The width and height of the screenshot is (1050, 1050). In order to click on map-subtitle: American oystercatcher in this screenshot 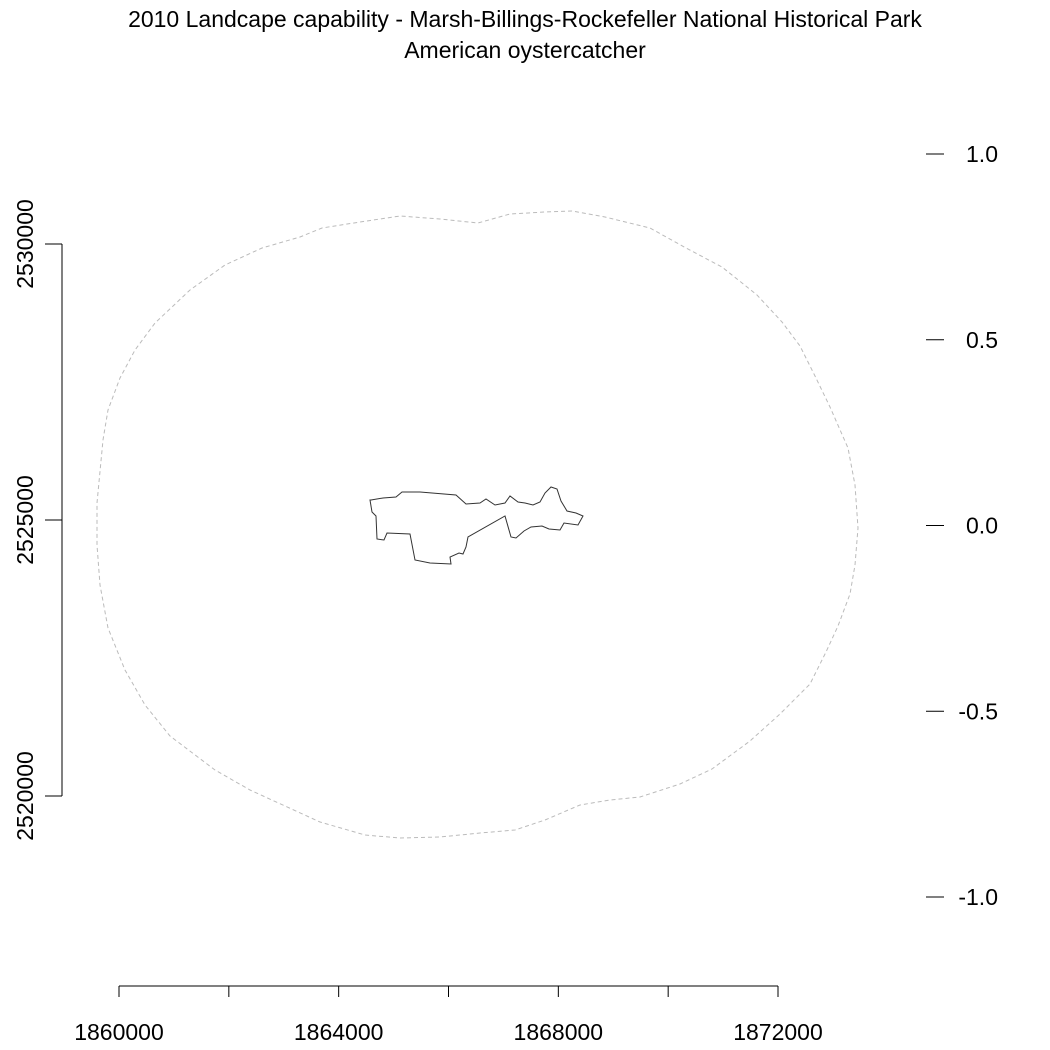, I will do `click(525, 50)`.